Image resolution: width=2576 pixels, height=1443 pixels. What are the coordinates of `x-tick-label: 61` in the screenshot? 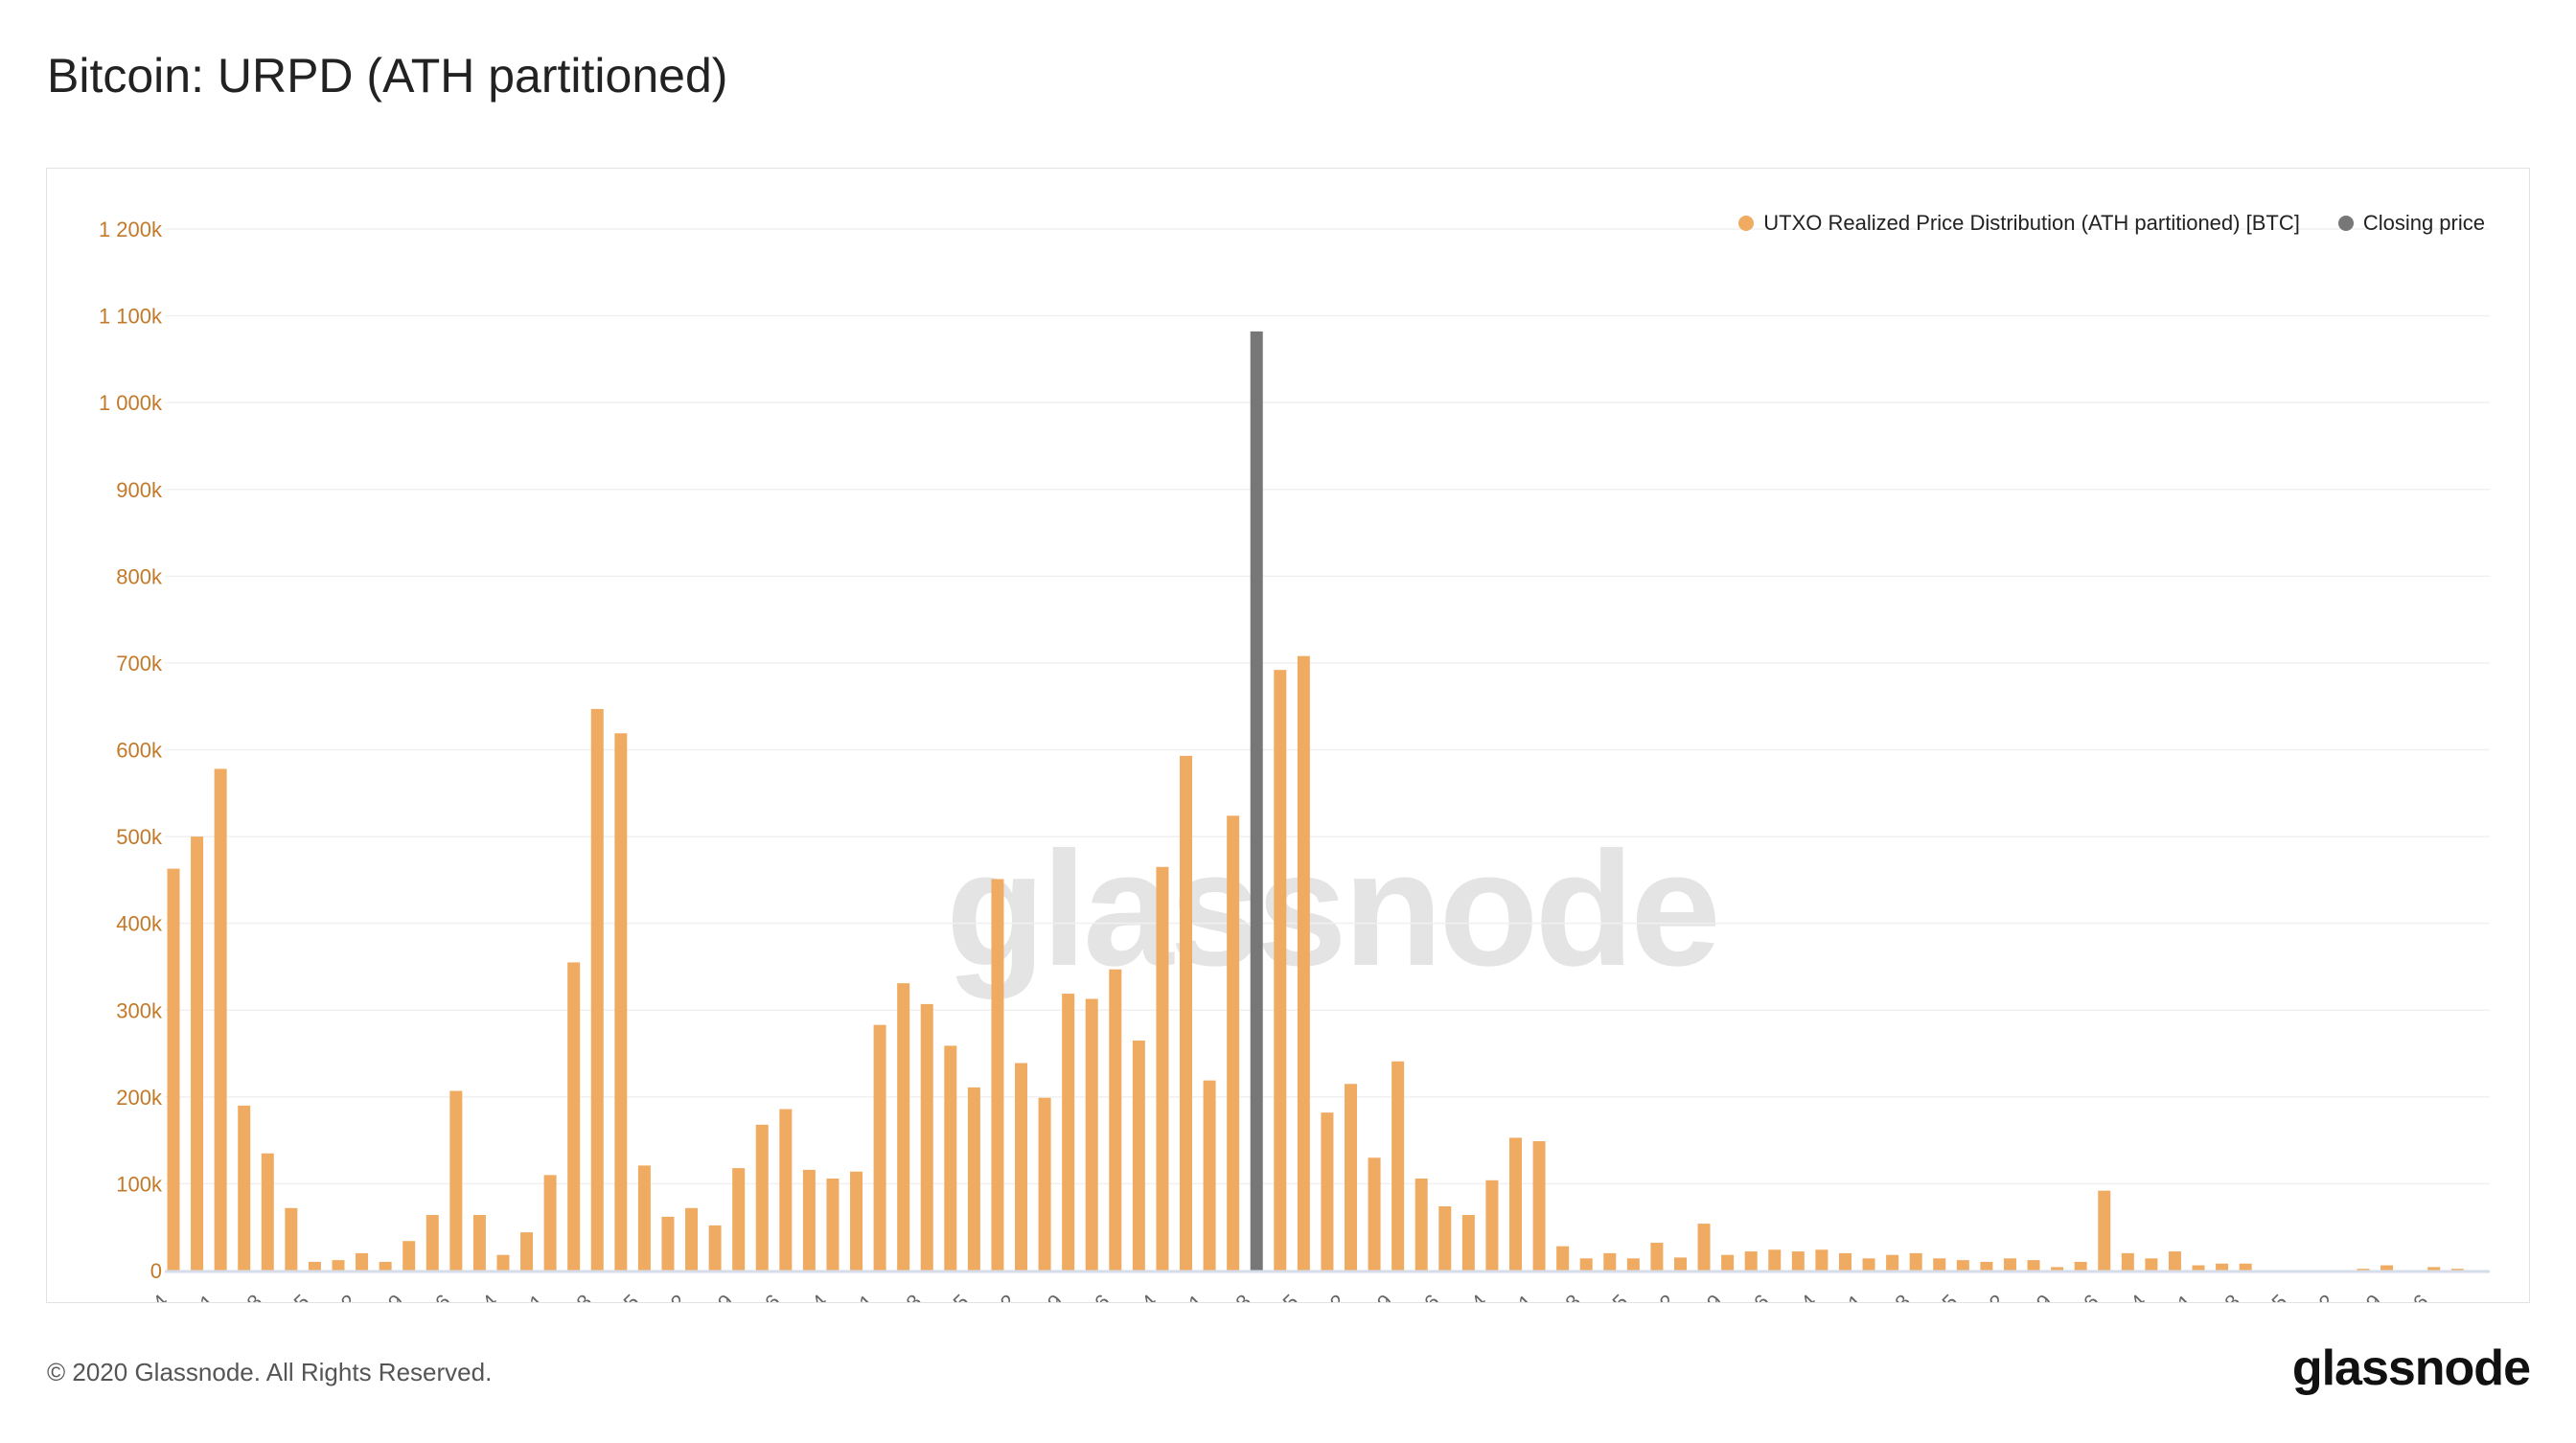 It's located at (1852, 1296).